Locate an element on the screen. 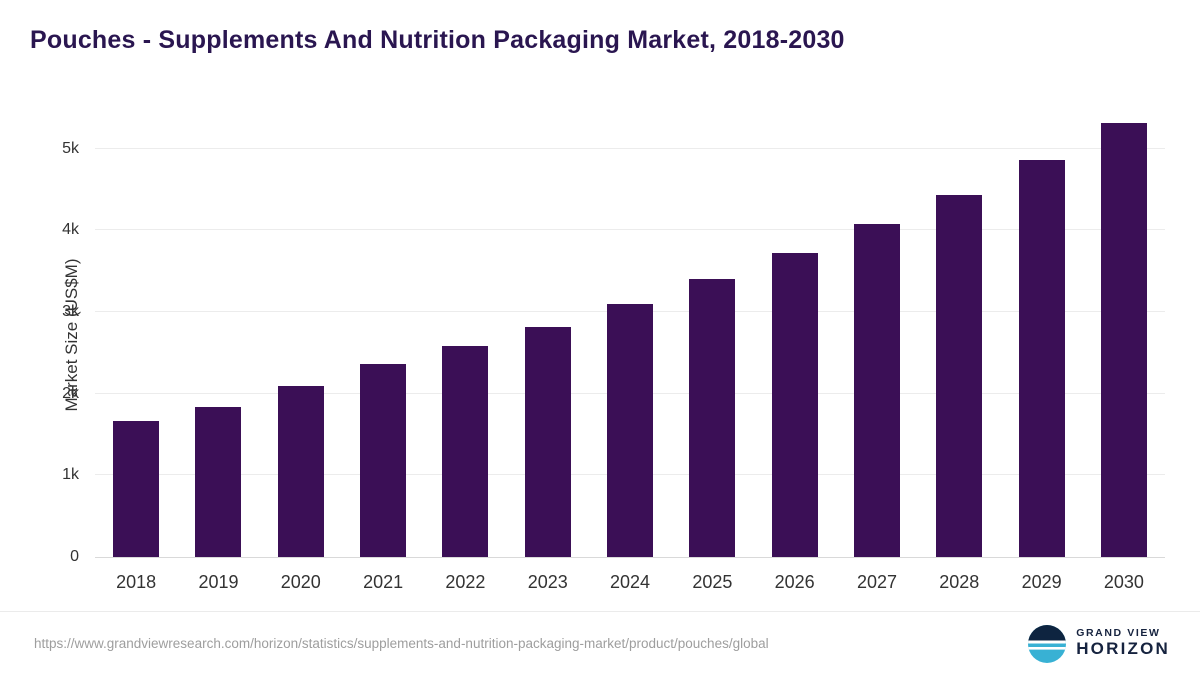  bar-2023 is located at coordinates (547, 441).